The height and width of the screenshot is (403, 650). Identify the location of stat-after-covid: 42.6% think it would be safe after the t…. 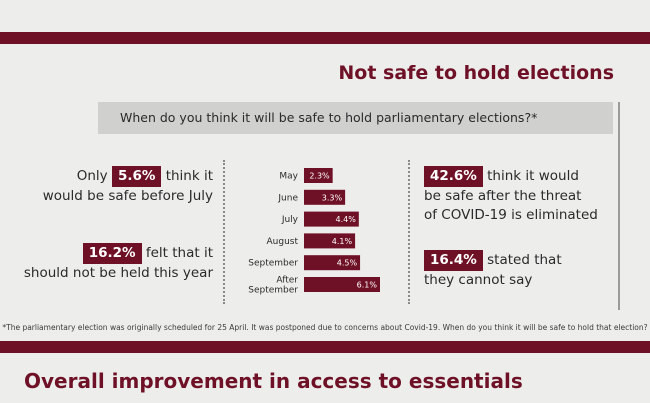
(511, 195).